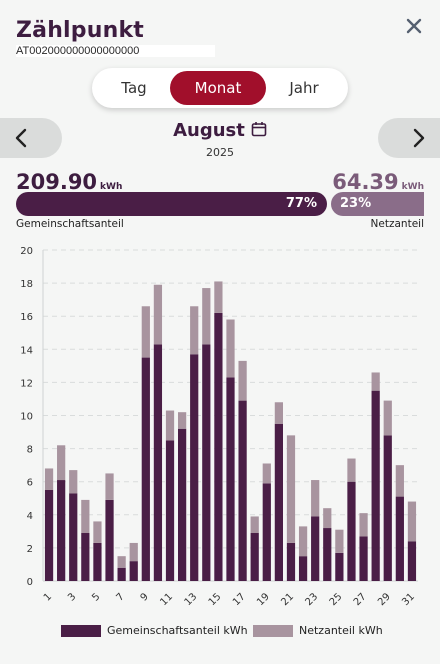 Image resolution: width=440 pixels, height=664 pixels. Describe the element at coordinates (31, 138) in the screenshot. I see `previous-period-button` at that location.